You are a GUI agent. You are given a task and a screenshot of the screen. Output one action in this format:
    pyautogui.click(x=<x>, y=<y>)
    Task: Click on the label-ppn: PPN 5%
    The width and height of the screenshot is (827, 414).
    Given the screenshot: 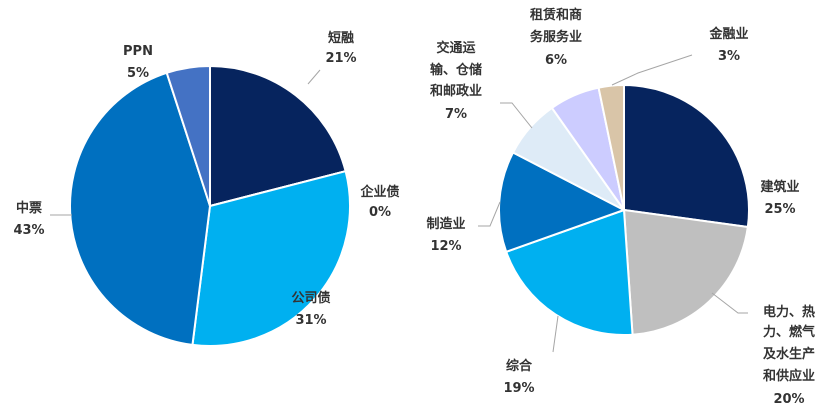 What is the action you would take?
    pyautogui.click(x=138, y=62)
    